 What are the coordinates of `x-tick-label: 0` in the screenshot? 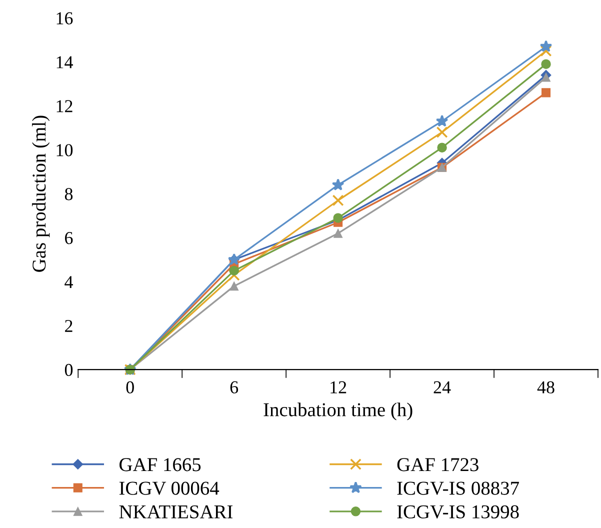 It's located at (130, 387).